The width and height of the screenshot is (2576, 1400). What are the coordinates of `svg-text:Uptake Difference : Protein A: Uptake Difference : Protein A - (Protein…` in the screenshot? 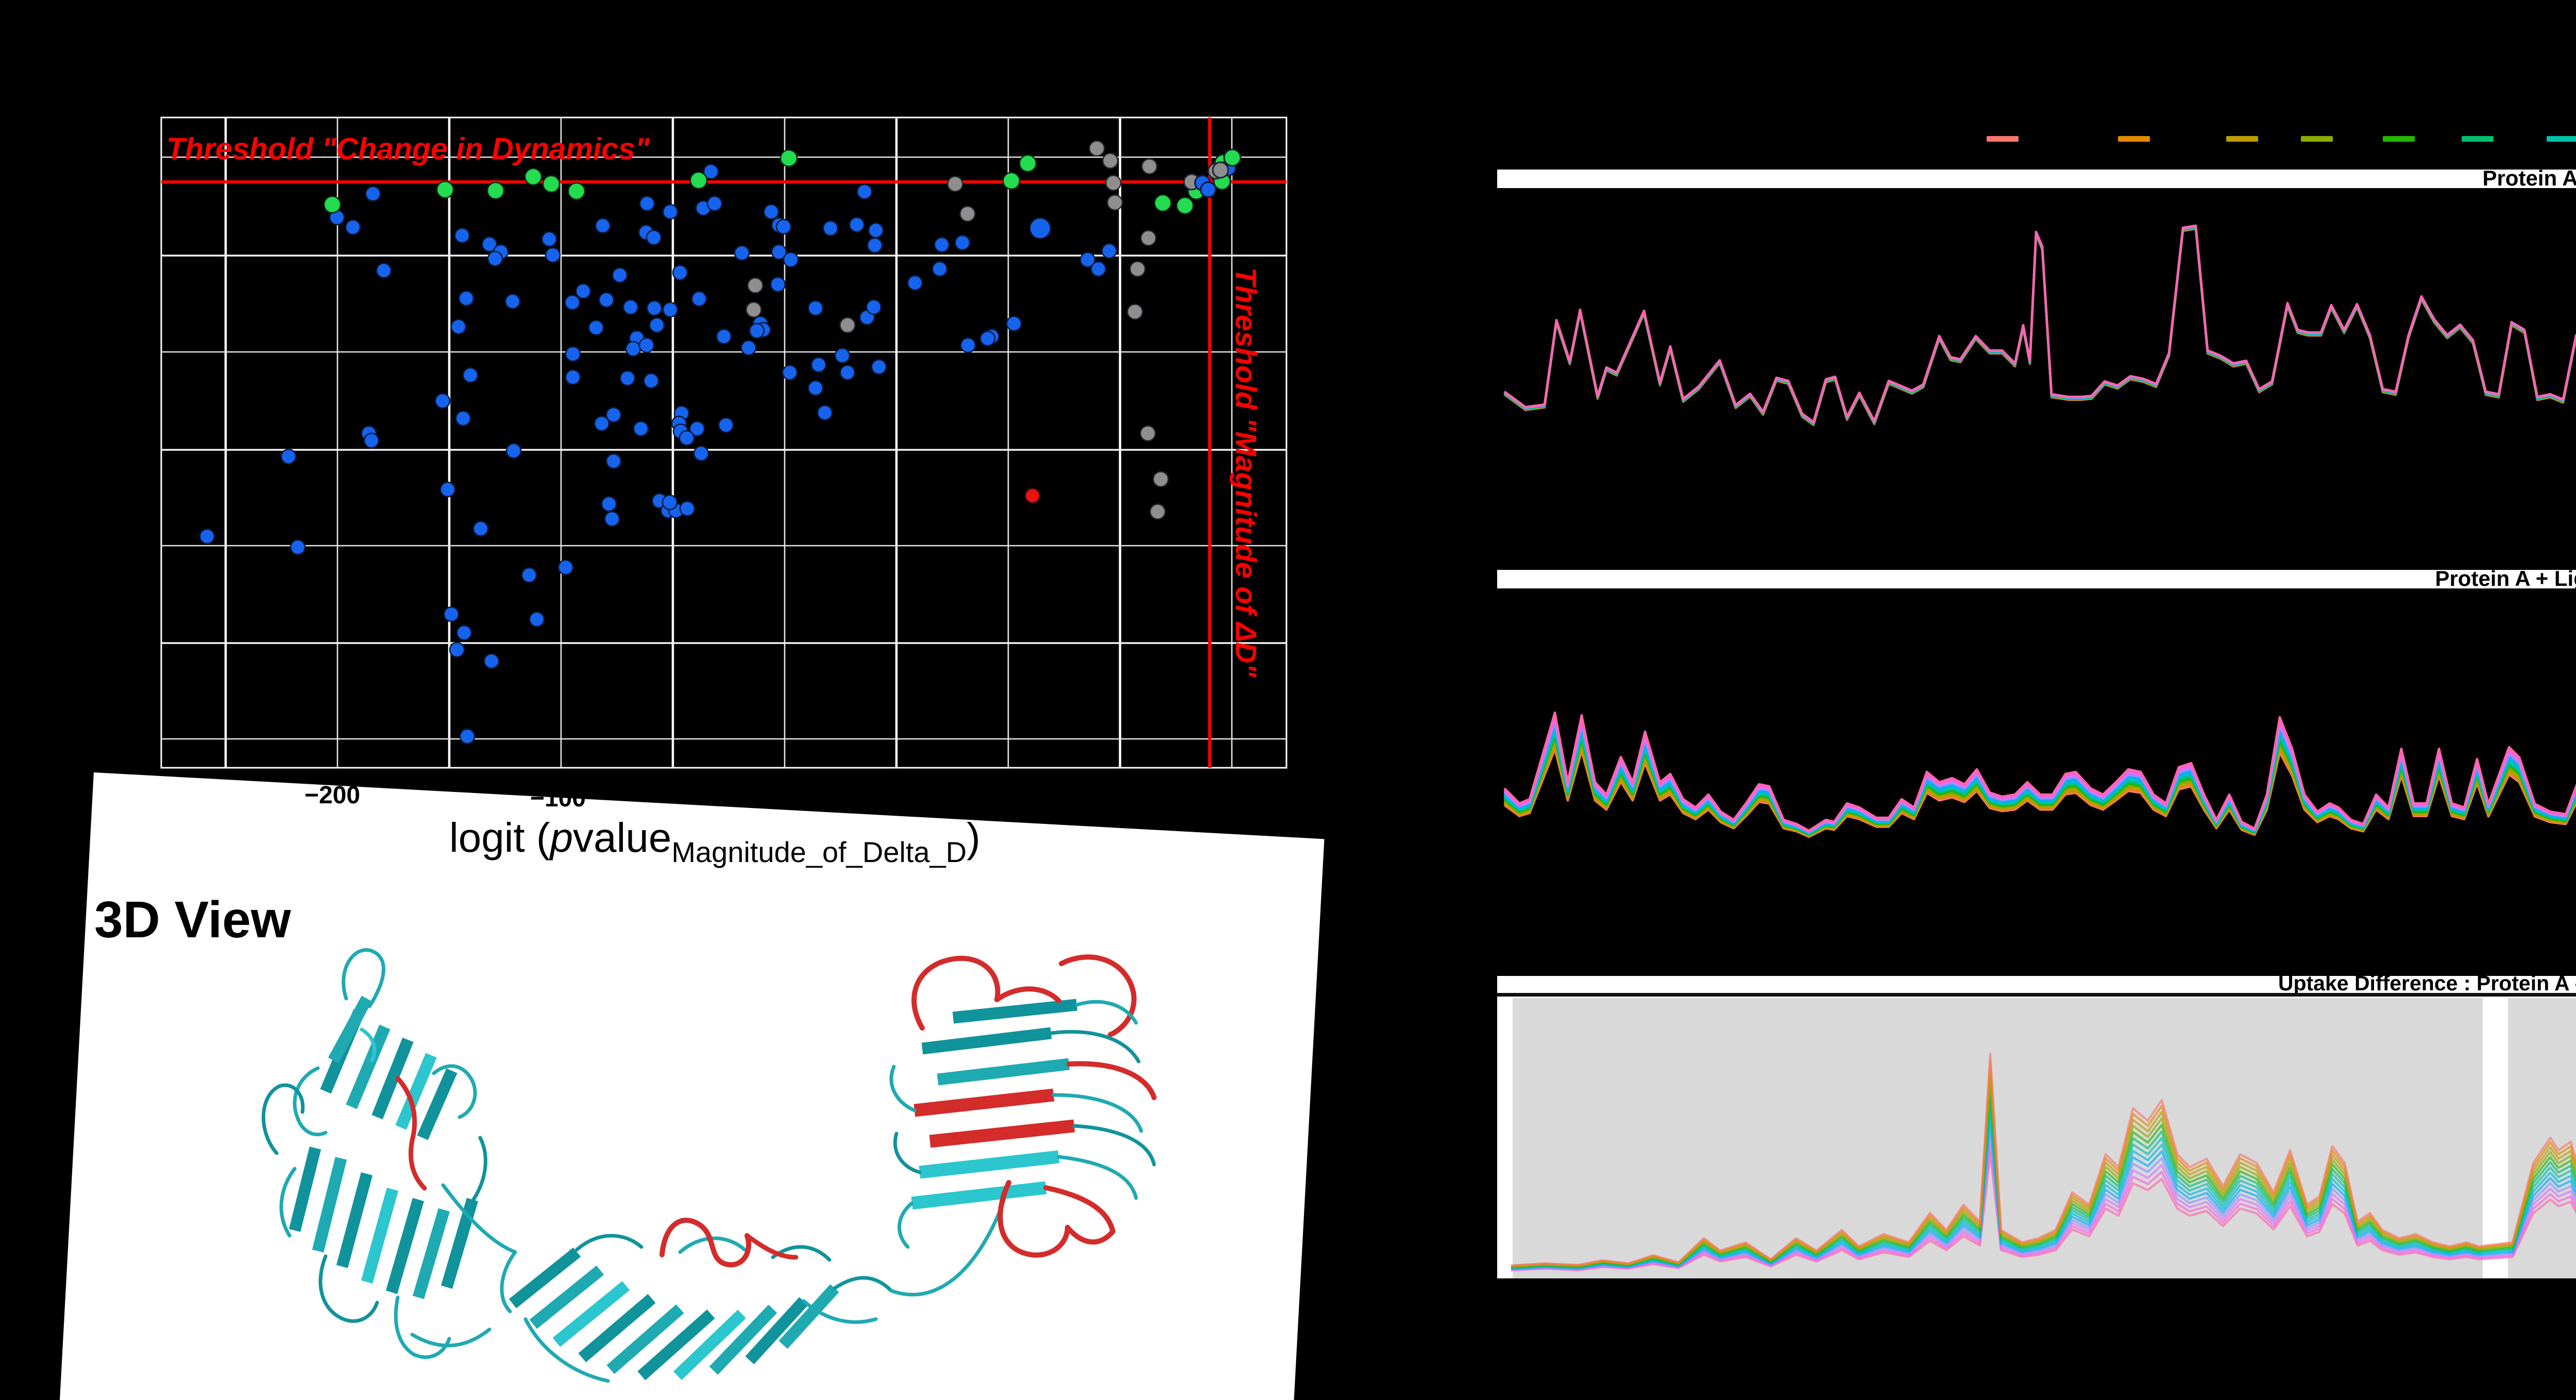 It's located at (2427, 983).